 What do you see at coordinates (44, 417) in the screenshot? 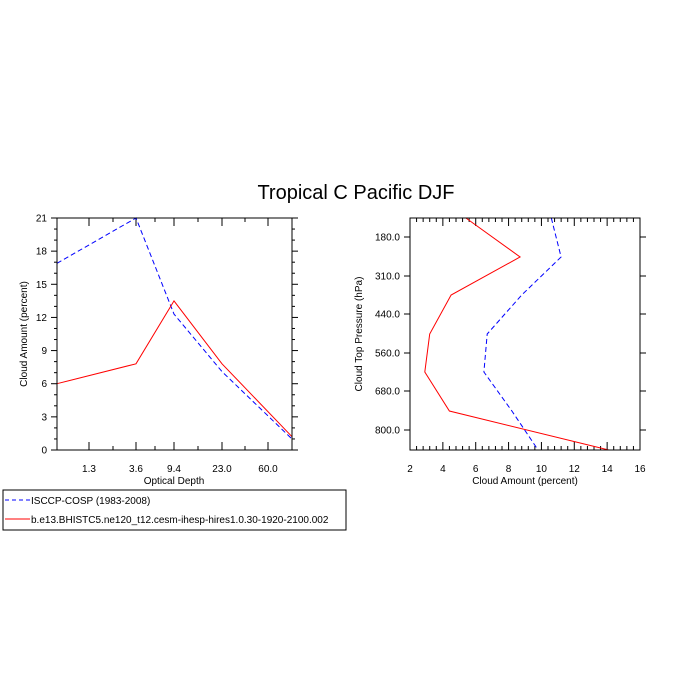
I see `left-y-tick-label: 3` at bounding box center [44, 417].